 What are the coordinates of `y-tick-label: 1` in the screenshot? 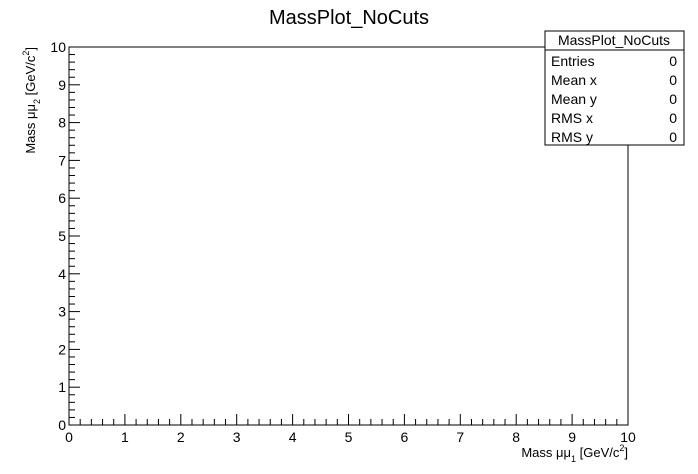 It's located at (62, 387).